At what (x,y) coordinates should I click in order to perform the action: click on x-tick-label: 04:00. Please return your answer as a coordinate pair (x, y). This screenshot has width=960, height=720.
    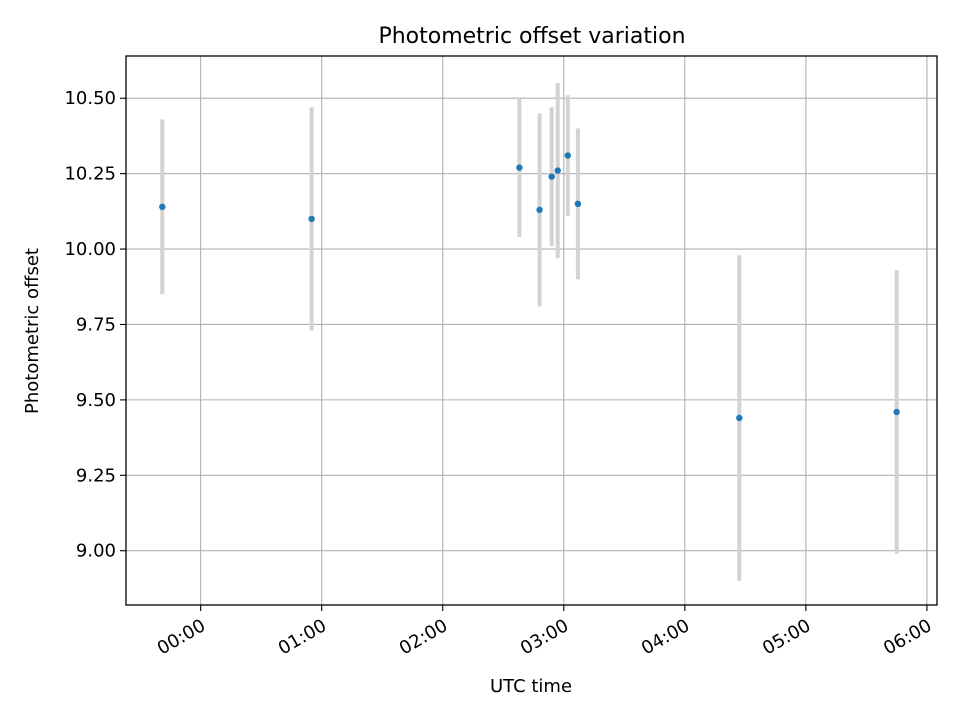
    Looking at the image, I should click on (665, 637).